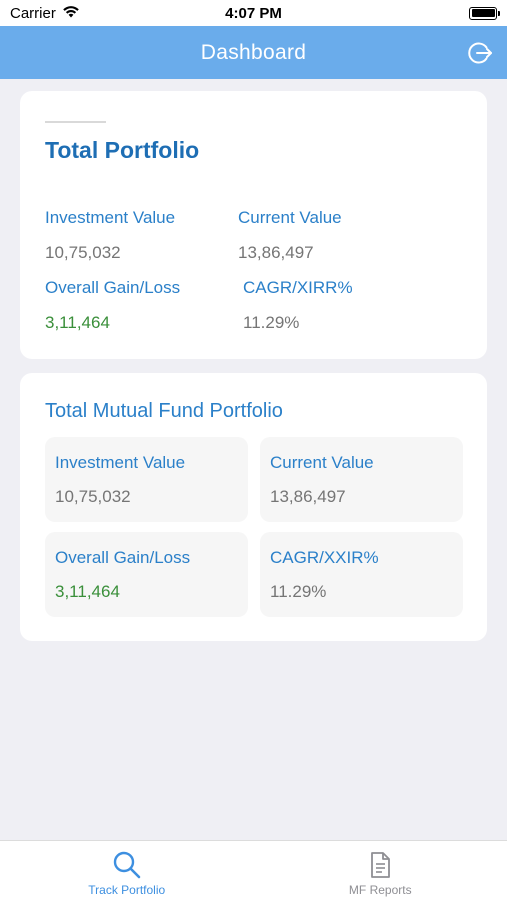  I want to click on current-value-label: Current Value, so click(290, 217).